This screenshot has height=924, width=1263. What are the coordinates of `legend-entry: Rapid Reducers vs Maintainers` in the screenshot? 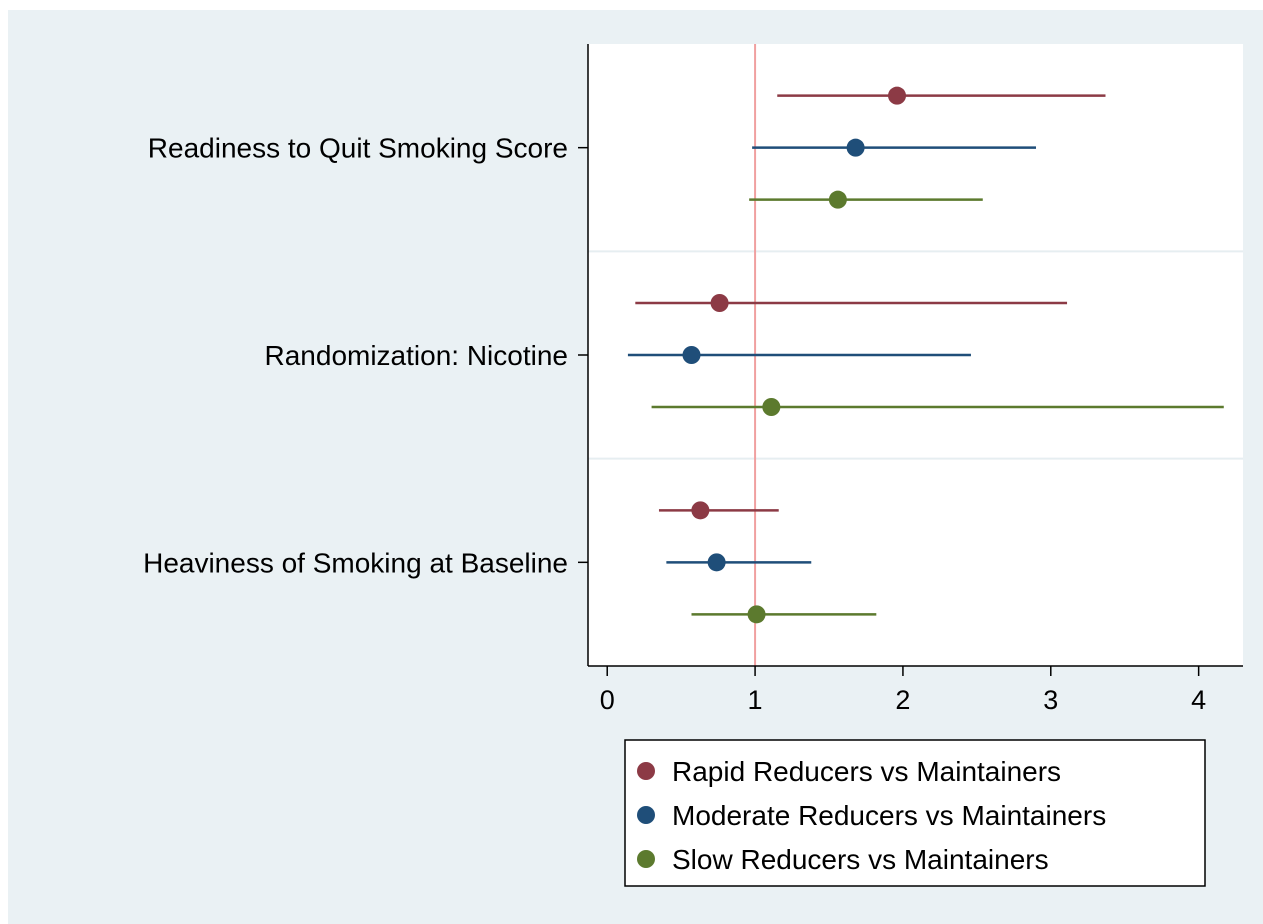 It's located at (866, 771).